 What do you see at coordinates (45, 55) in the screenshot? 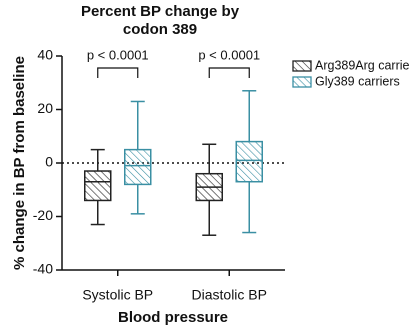
I see `y-tick-label: 40` at bounding box center [45, 55].